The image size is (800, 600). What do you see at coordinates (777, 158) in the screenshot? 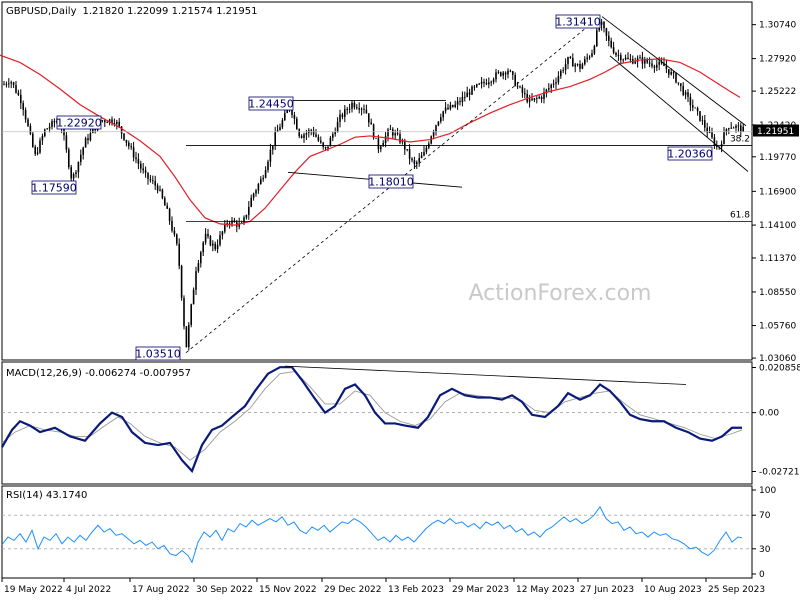
I see `y-tick-label: 1.19770` at bounding box center [777, 158].